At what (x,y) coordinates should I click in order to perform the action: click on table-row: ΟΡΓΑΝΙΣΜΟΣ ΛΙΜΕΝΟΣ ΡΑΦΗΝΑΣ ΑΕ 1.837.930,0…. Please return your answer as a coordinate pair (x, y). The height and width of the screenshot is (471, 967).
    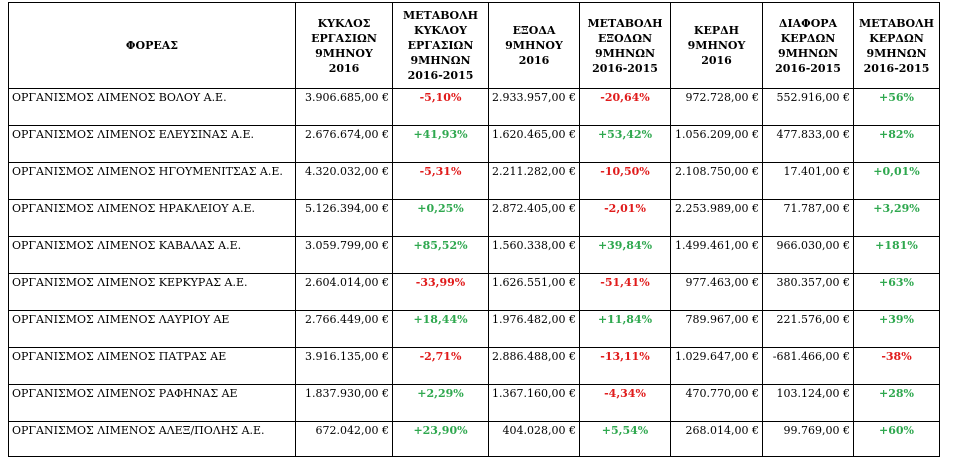
    Looking at the image, I should click on (474, 403).